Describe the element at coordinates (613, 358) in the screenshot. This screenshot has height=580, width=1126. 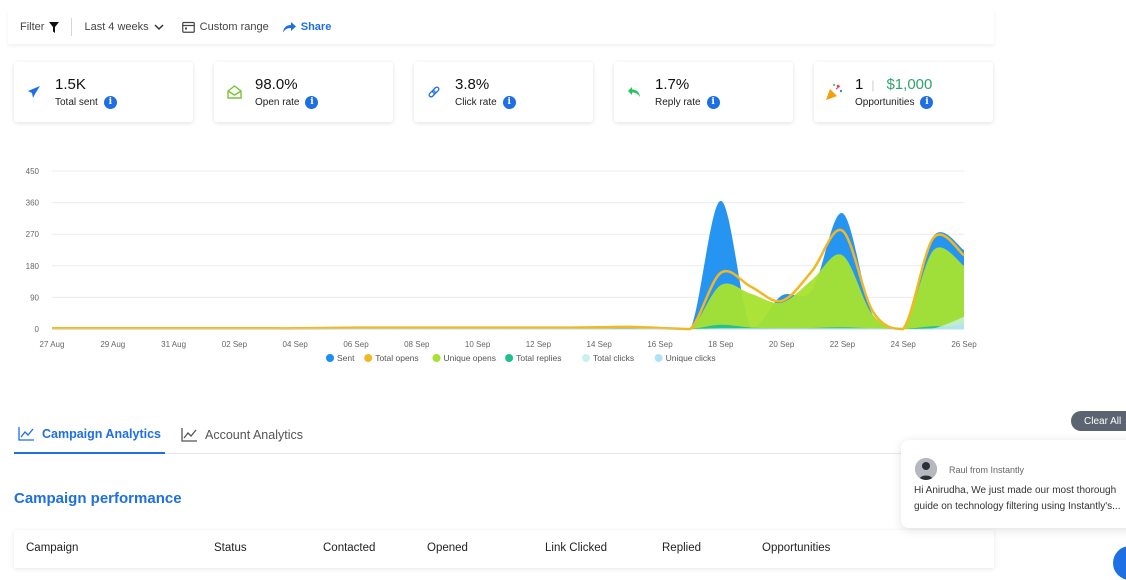
I see `legend-label: Total clicks` at that location.